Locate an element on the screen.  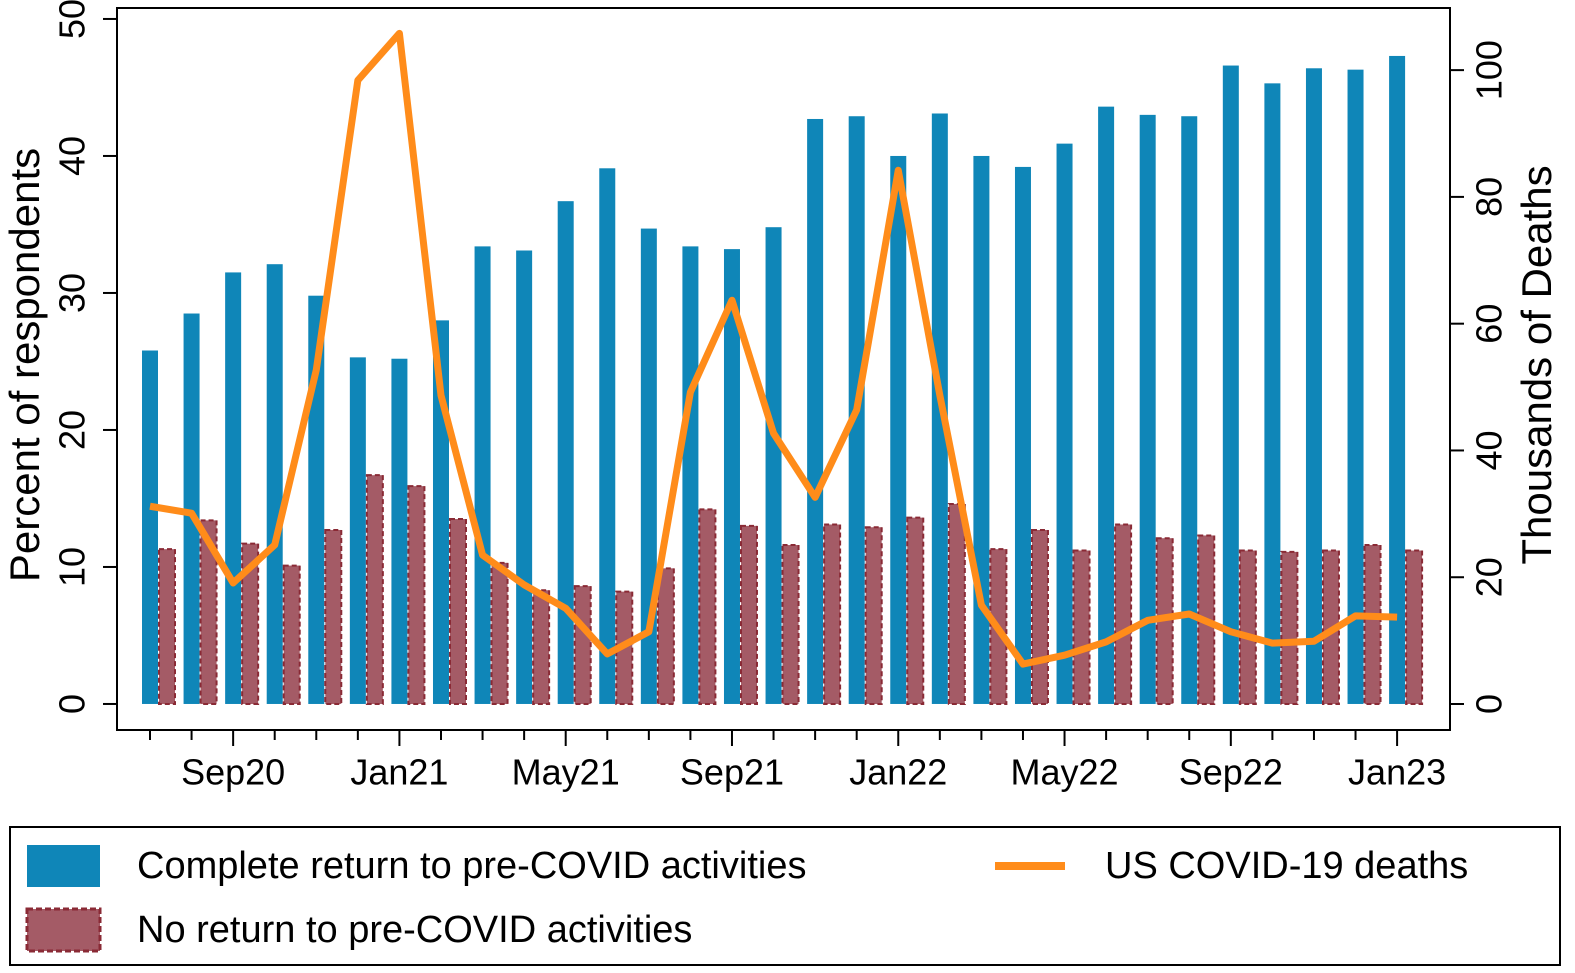
x-tick-label: Jan21 is located at coordinates (399, 772).